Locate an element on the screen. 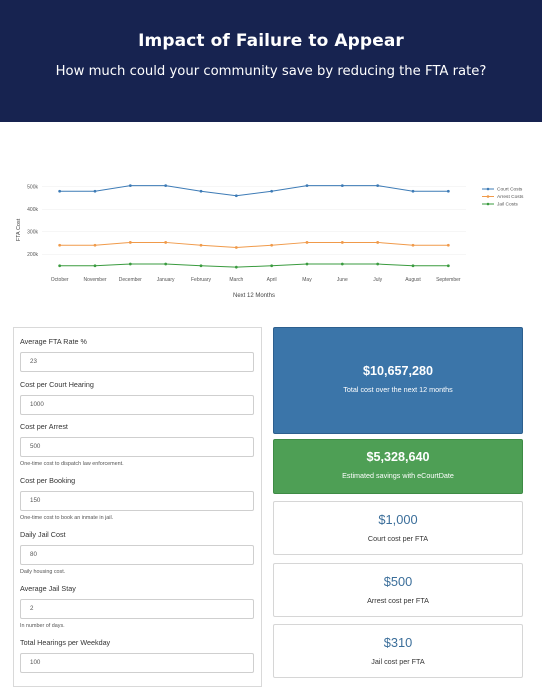 This screenshot has width=542, height=700. savings-label: Estimated savings with eCourtDate is located at coordinates (398, 475).